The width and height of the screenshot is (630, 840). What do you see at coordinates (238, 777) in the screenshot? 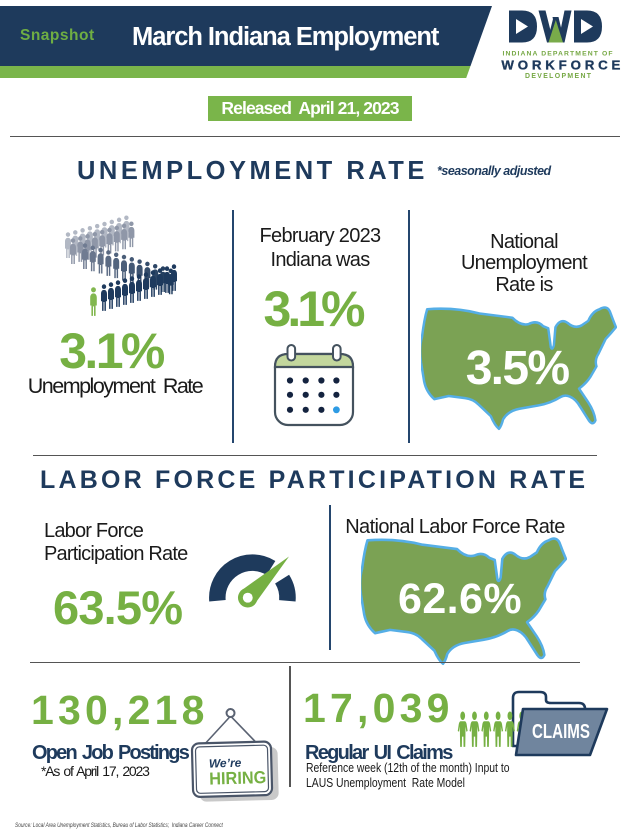
I see `svg-text: HIRING` at bounding box center [238, 777].